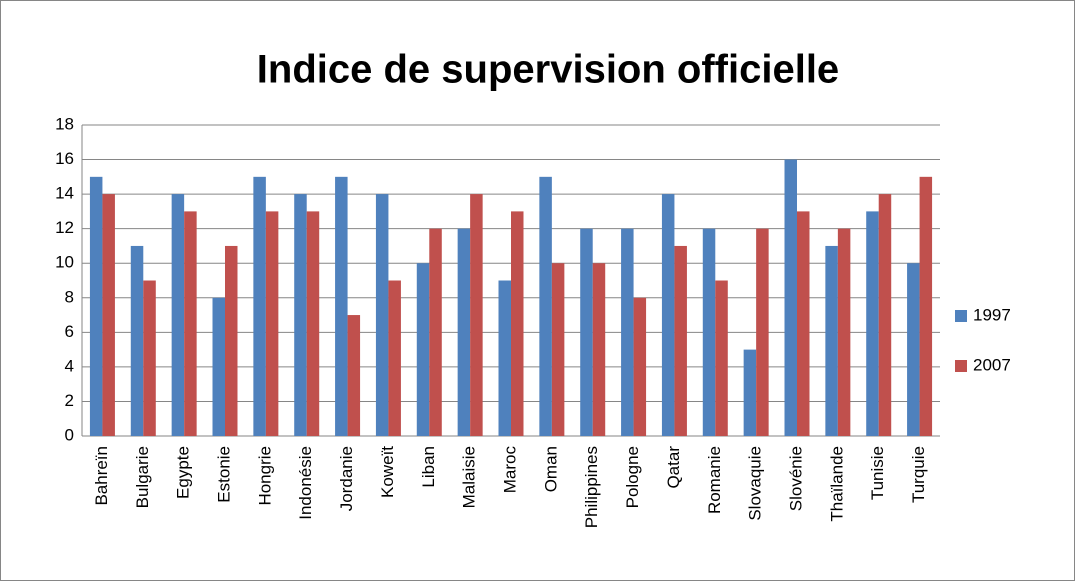 Image resolution: width=1075 pixels, height=581 pixels. What do you see at coordinates (223, 474) in the screenshot?
I see `x-tick-label: Estonie` at bounding box center [223, 474].